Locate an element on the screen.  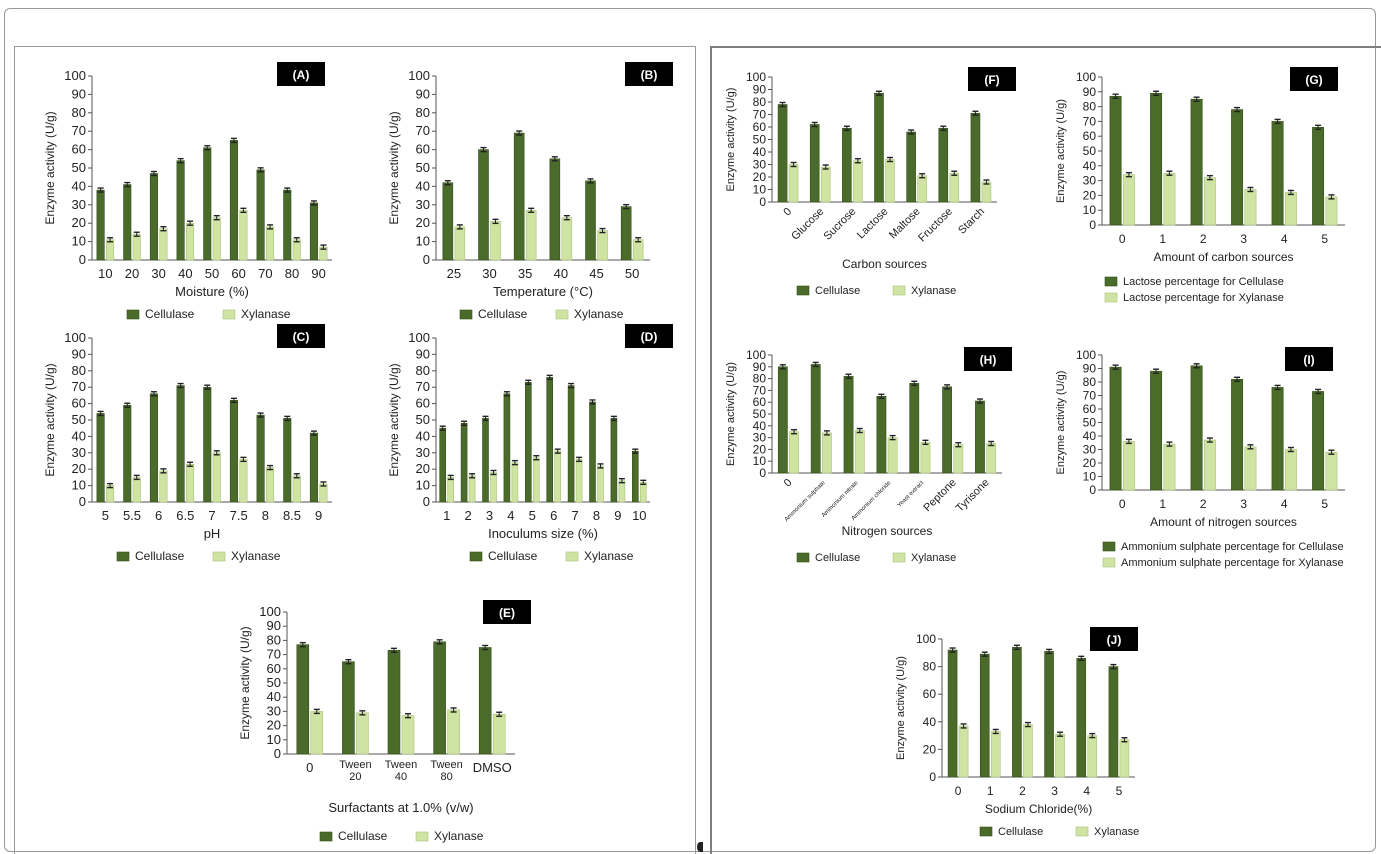
x-tick-label: 45 is located at coordinates (596, 273).